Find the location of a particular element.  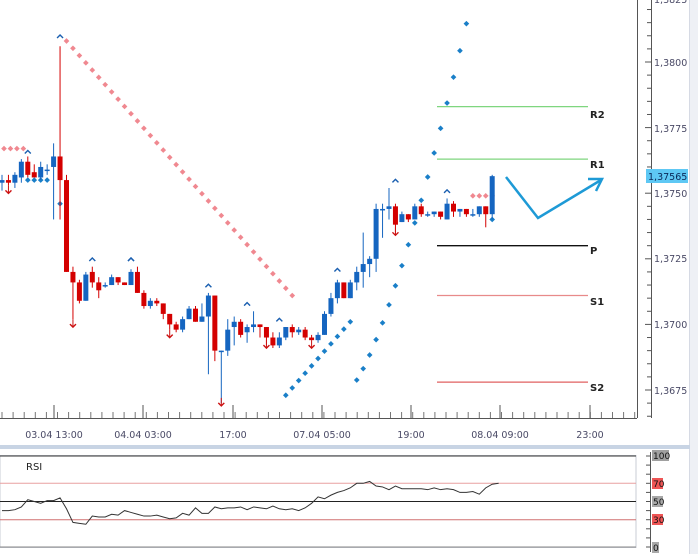

rsi-tick-30-bg is located at coordinates (657, 519).